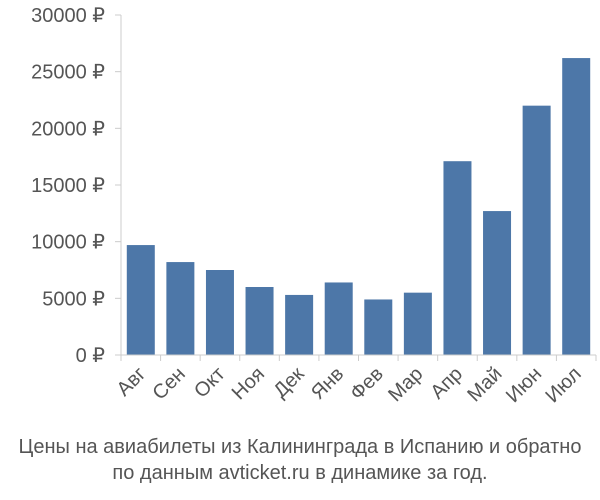  I want to click on x-tick-label: Май, so click(484, 384).